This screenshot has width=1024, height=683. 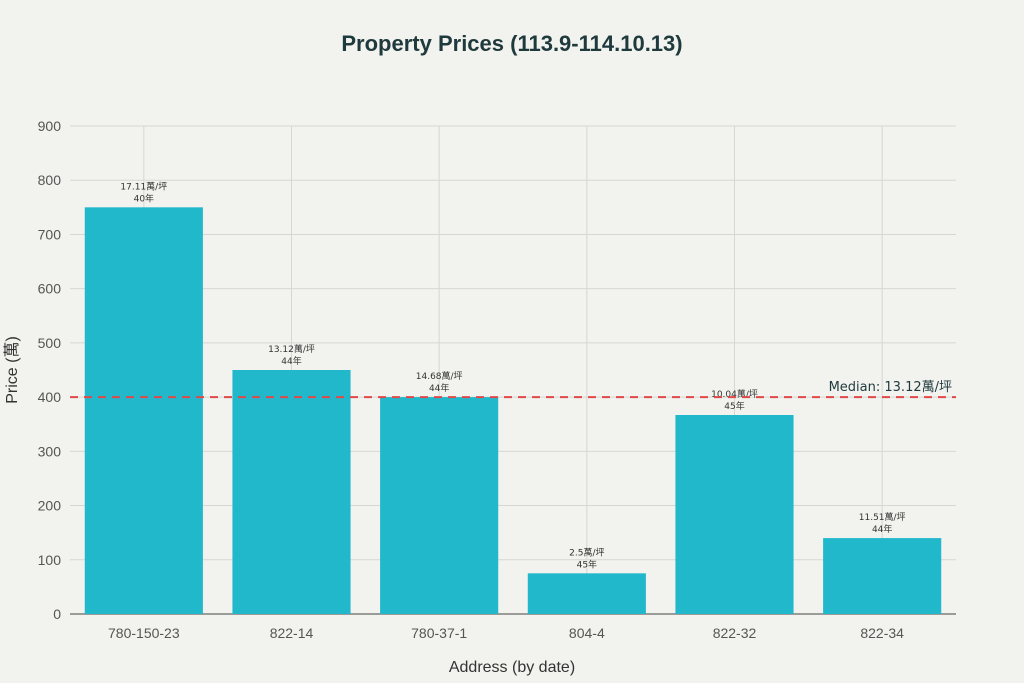 I want to click on y-tick-label: 700, so click(x=50, y=234).